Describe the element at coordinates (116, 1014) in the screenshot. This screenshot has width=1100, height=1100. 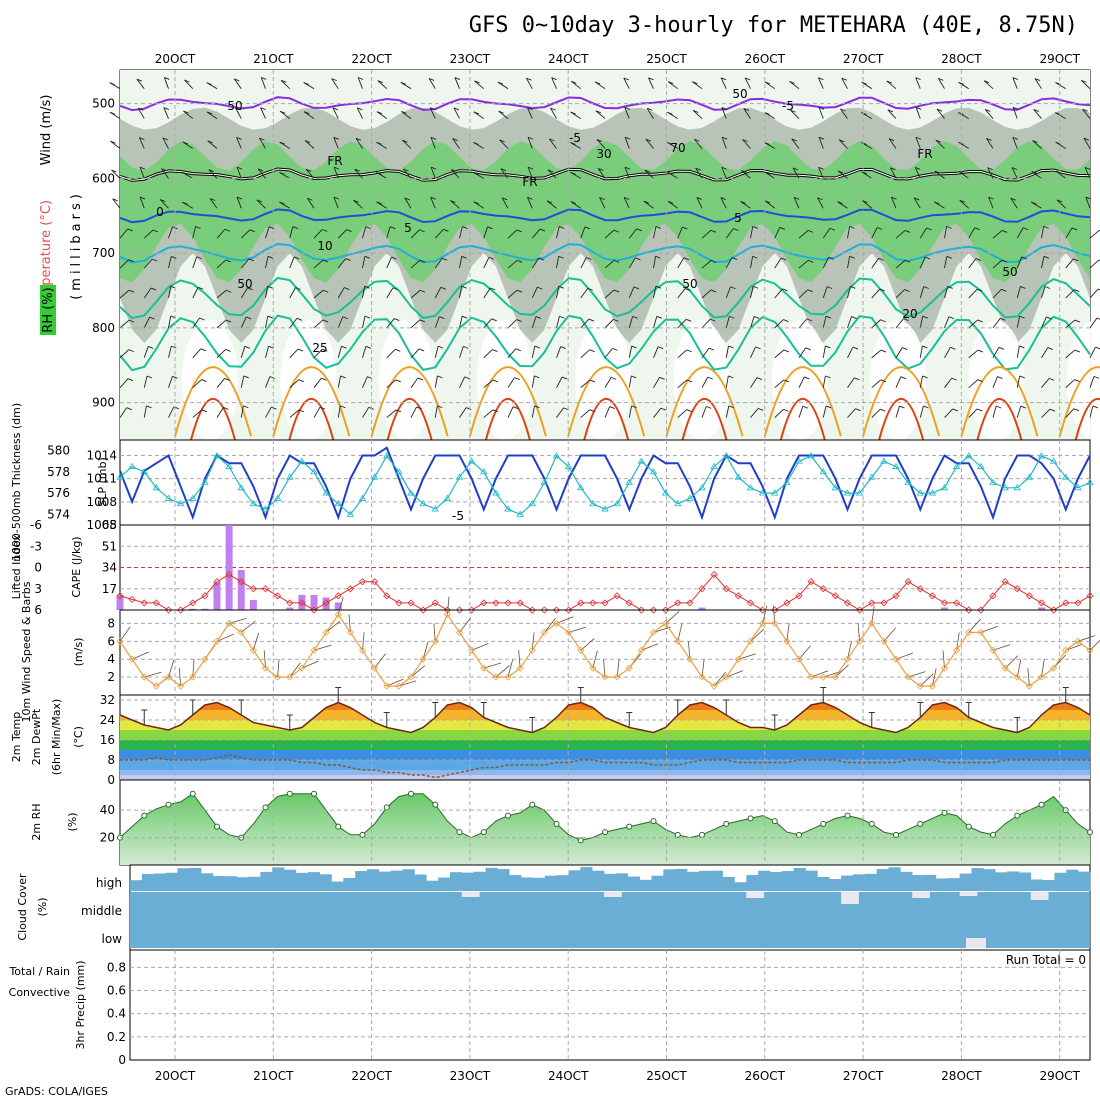
I see `tick-label: 0.4` at that location.